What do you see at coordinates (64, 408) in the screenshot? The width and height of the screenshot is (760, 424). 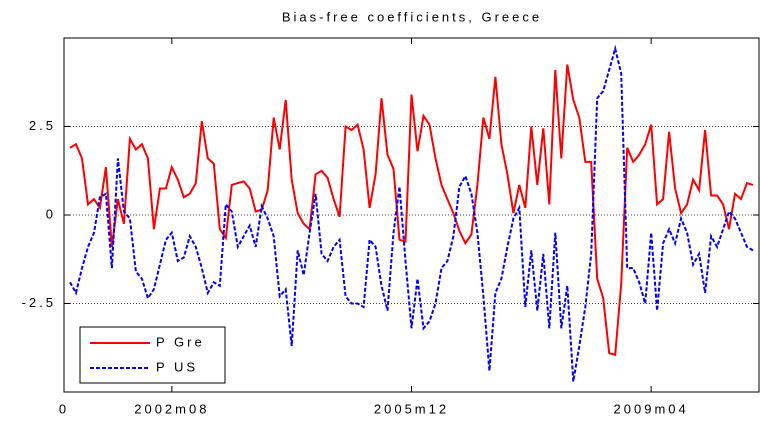 I see `x-tick-label: 0` at bounding box center [64, 408].